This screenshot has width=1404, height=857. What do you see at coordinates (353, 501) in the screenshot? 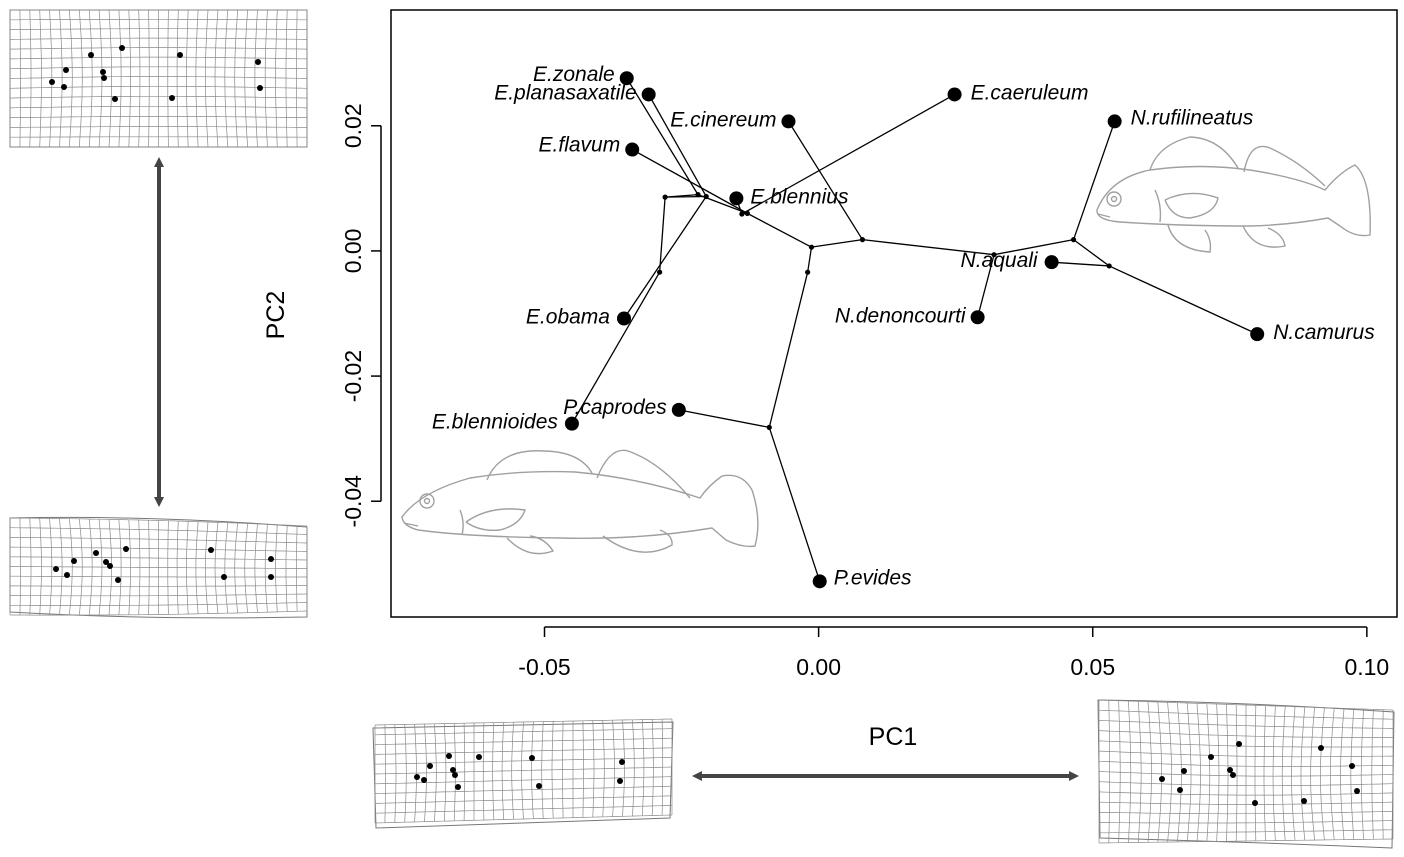
I see `y-tick-label: -0.04` at bounding box center [353, 501].